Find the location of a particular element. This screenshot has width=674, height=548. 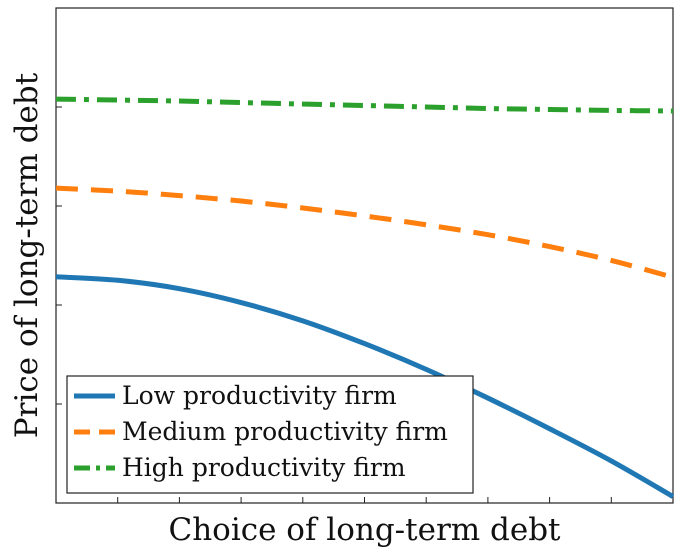

legend-box is located at coordinates (270, 434).